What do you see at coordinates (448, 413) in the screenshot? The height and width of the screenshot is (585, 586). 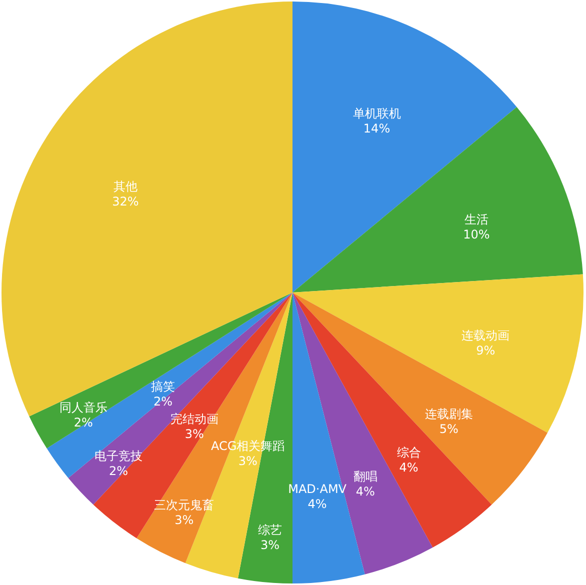 I see `slice-label: 连载剧集` at bounding box center [448, 413].